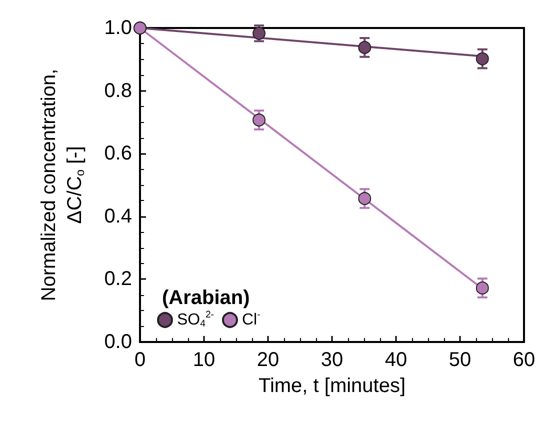 The height and width of the screenshot is (432, 552). Describe the element at coordinates (118, 279) in the screenshot. I see `y-tick-label: 0.2` at that location.